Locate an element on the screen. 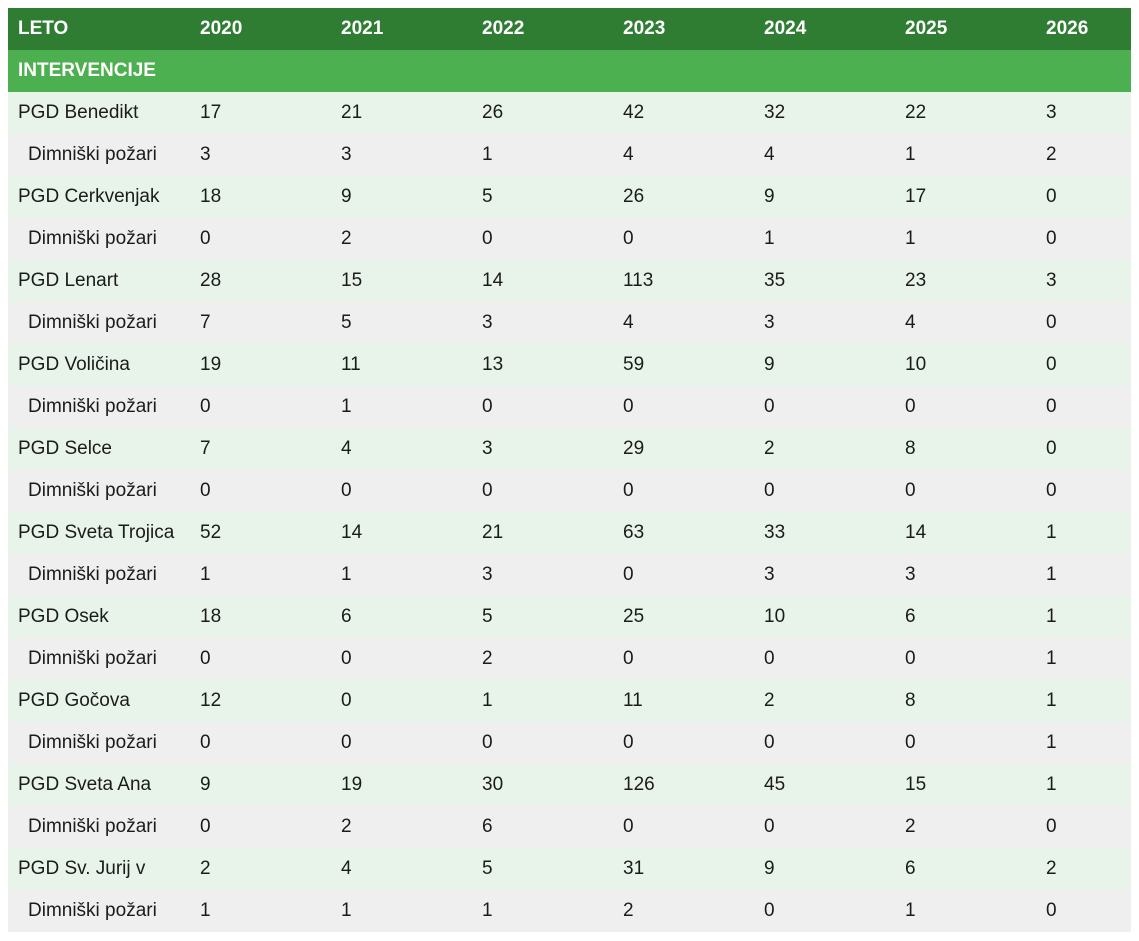 This screenshot has height=941, width=1139. value-cell: 8 is located at coordinates (965, 449).